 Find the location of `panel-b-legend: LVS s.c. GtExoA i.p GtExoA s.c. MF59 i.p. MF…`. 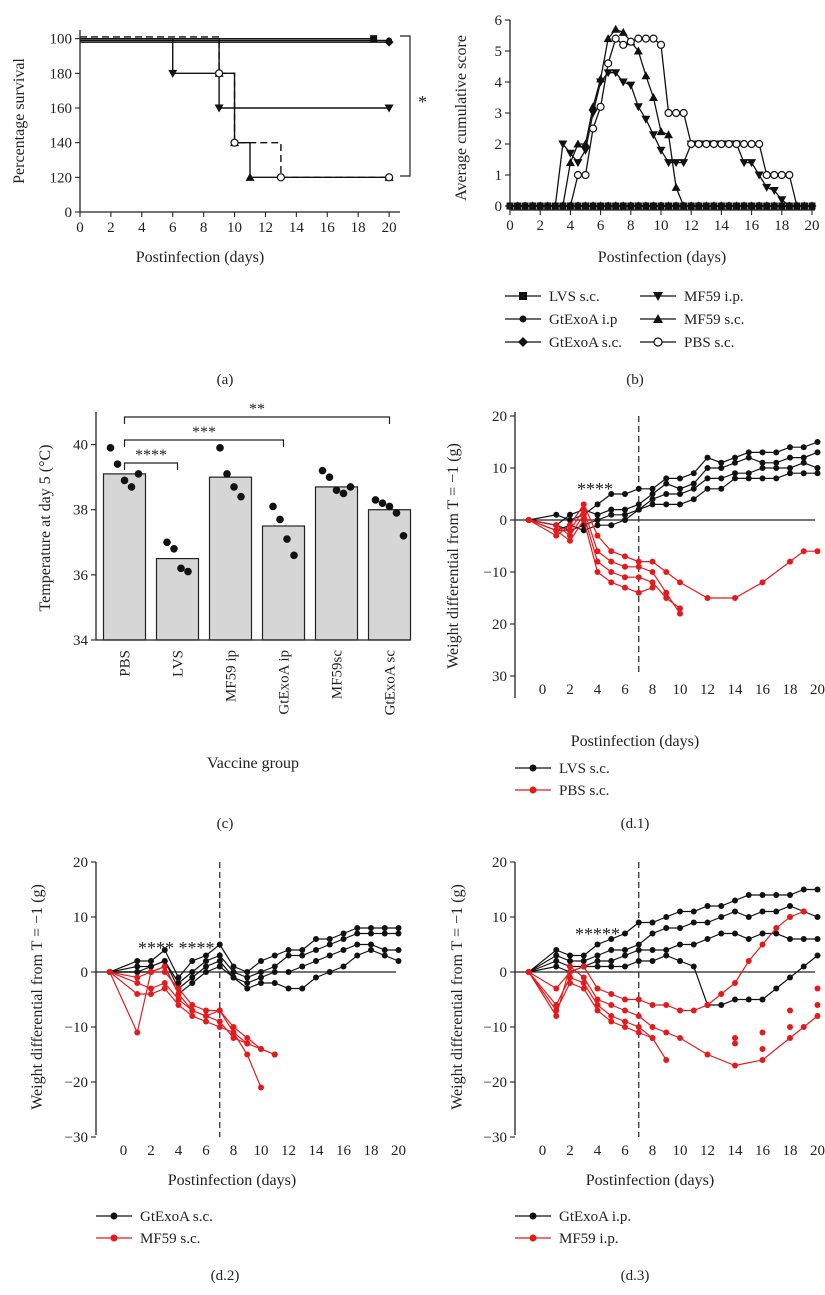

panel-b-legend: LVS s.c. GtExoA i.p GtExoA s.c. MF59 i.p. MF… is located at coordinates (624, 320).